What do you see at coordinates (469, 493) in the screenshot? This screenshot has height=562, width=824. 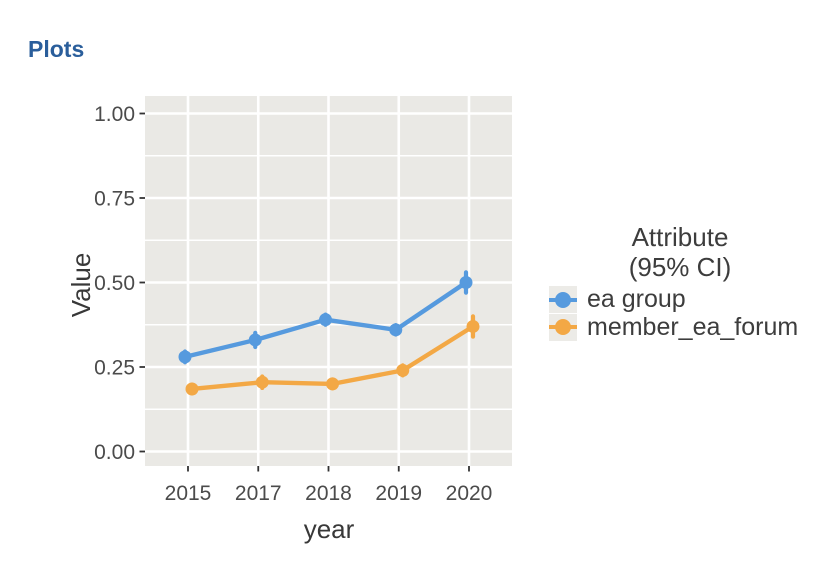 I see `x-tick-label: 2020` at bounding box center [469, 493].